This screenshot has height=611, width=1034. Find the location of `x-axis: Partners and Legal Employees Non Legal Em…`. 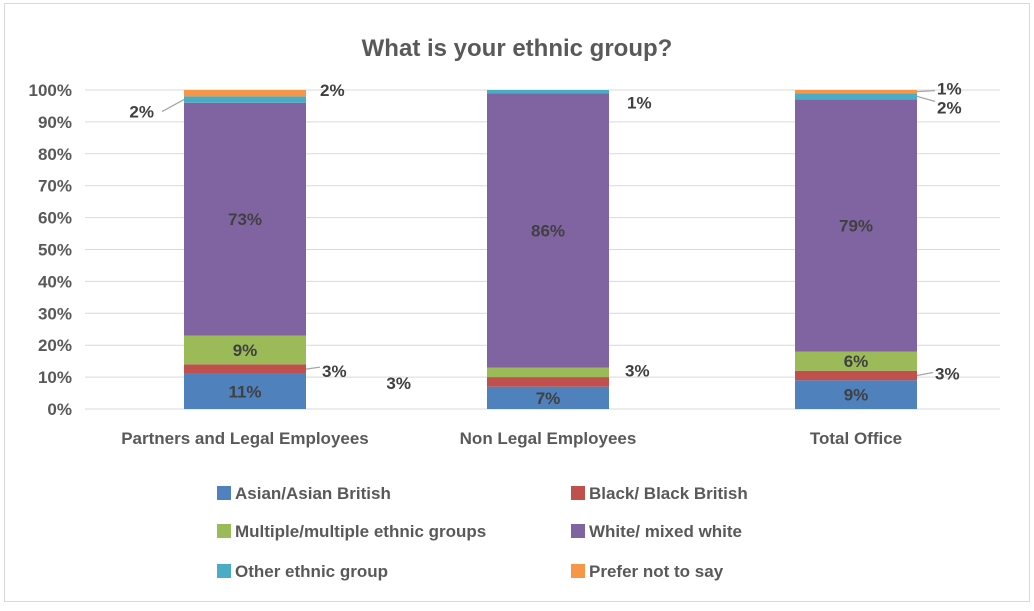

x-axis: Partners and Legal Employees Non Legal Em… is located at coordinates (511, 438).